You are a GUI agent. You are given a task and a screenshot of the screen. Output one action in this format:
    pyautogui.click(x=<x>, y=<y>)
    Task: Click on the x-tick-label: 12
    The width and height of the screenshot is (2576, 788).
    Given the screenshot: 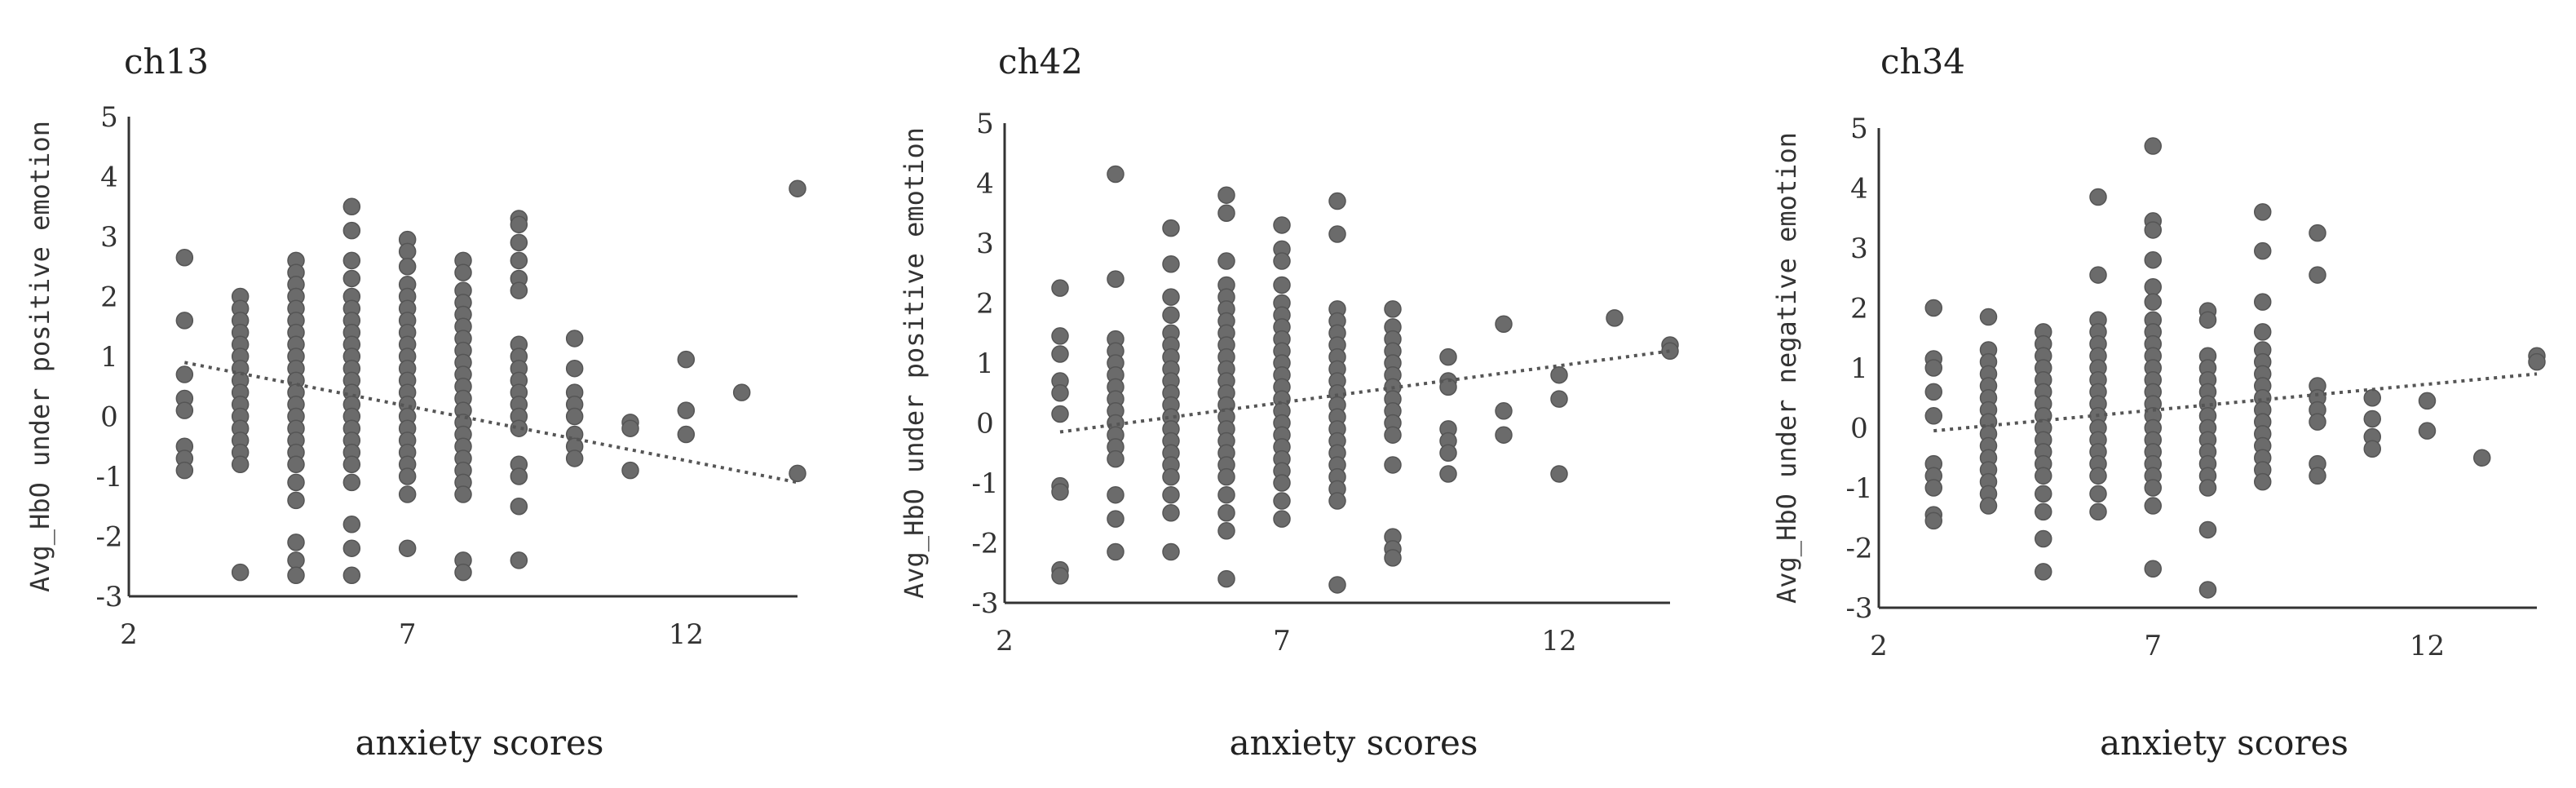 What is the action you would take?
    pyautogui.click(x=2427, y=646)
    